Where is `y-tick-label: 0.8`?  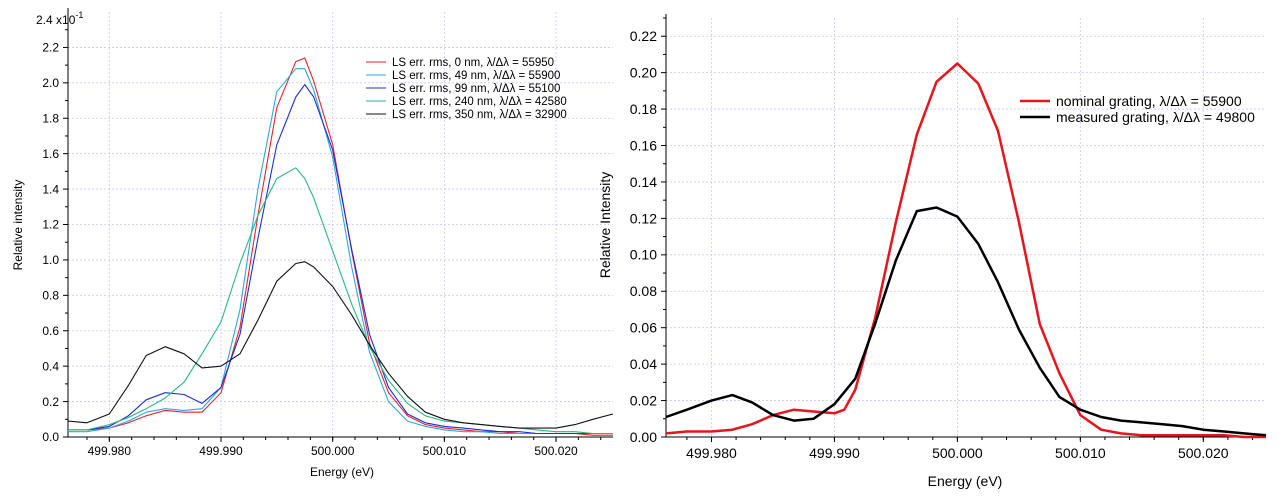
y-tick-label: 0.8 is located at coordinates (50, 296).